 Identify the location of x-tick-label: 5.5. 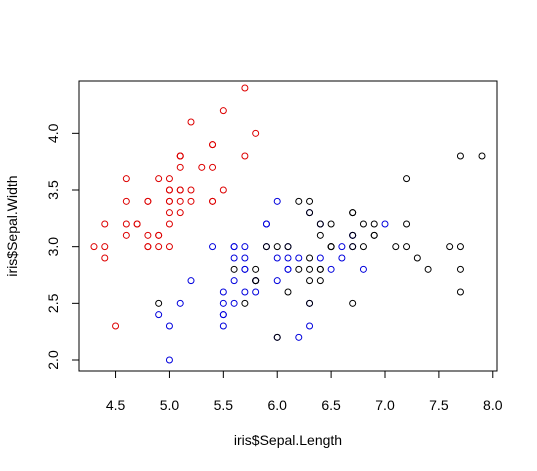
(224, 405).